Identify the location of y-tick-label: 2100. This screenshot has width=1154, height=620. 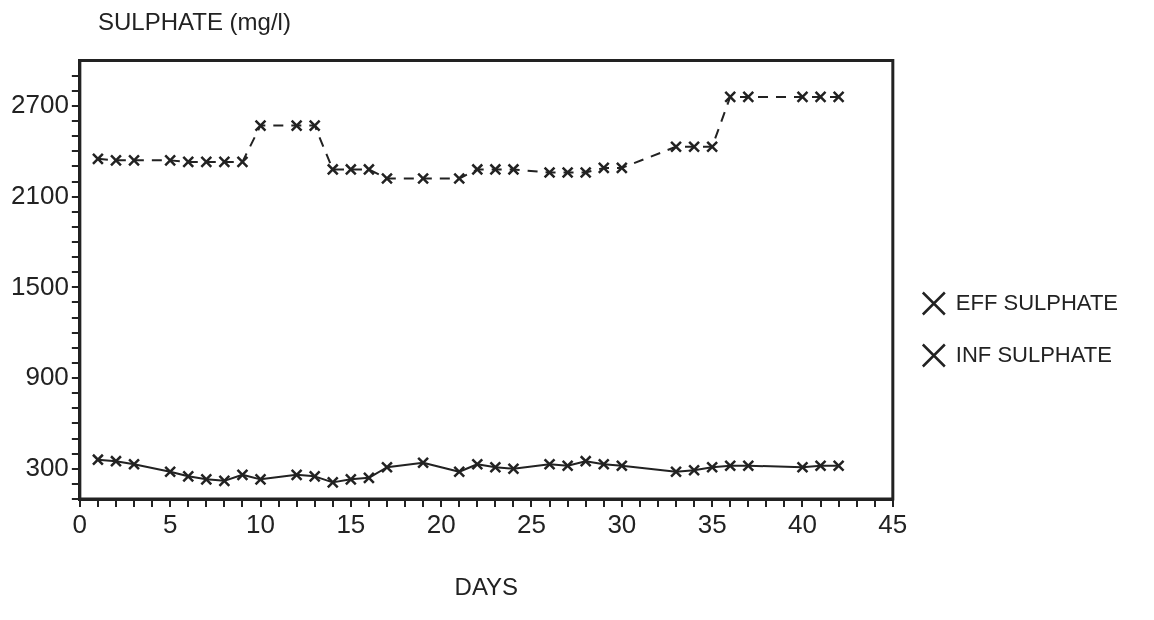
(40, 194).